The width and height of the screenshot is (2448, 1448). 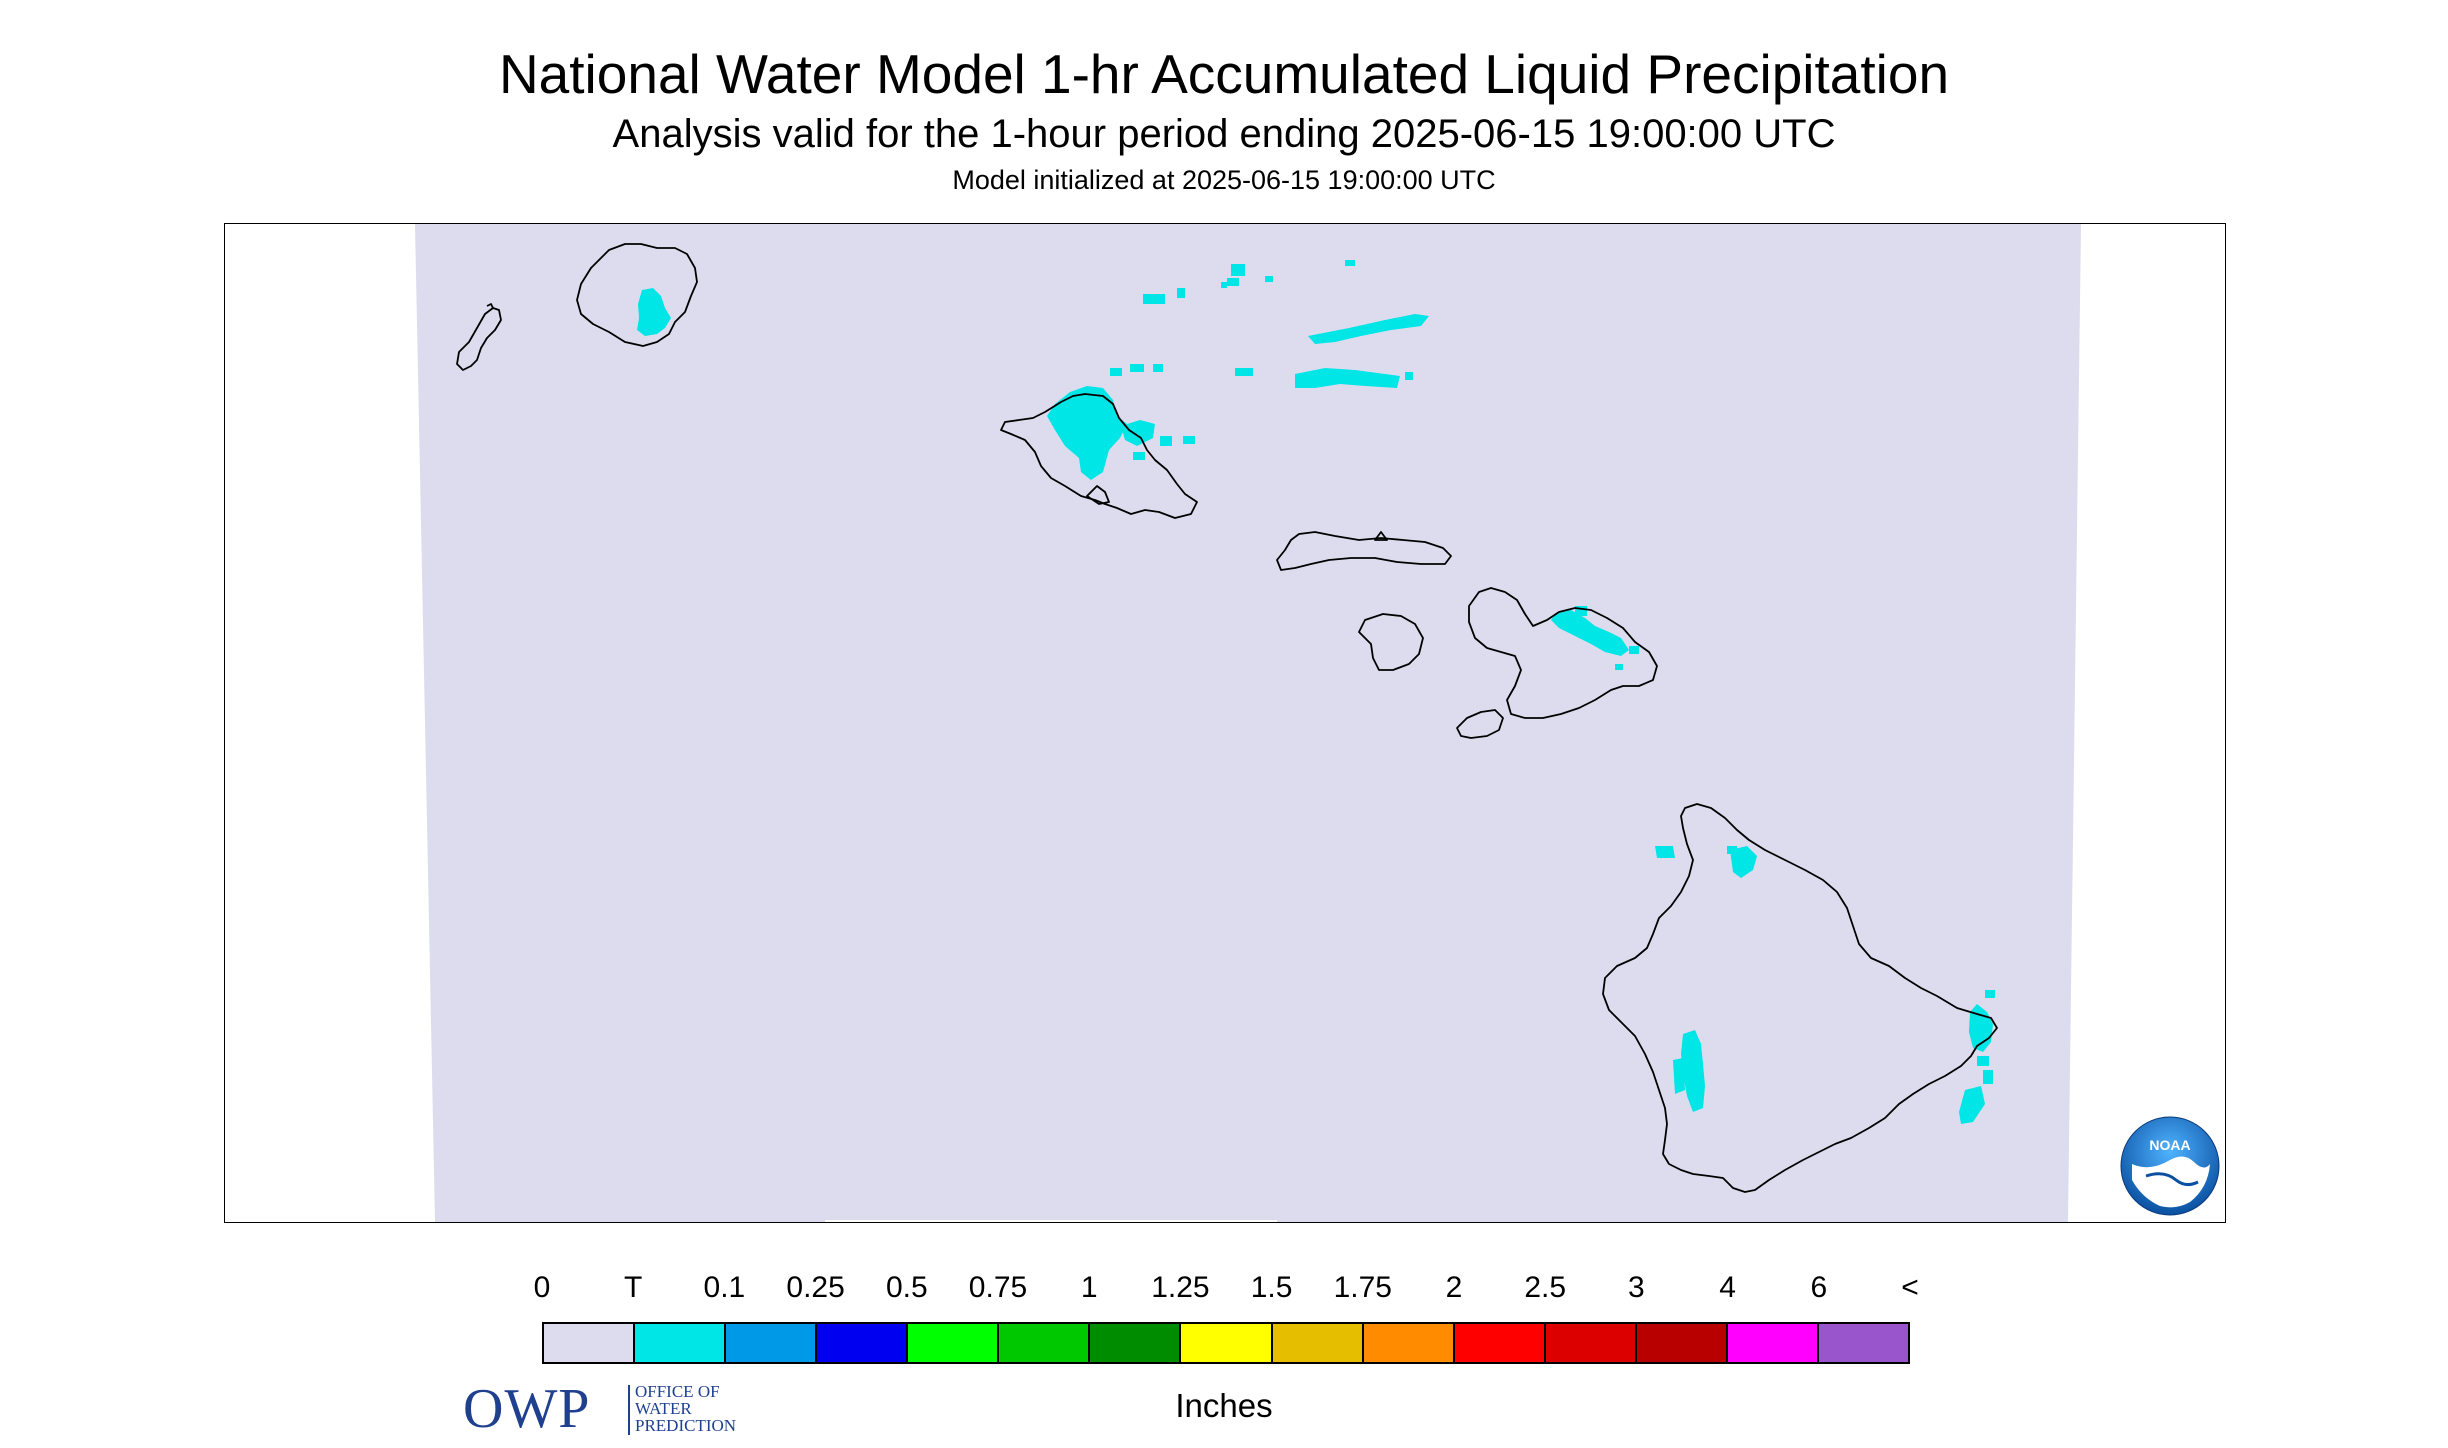 What do you see at coordinates (724, 1287) in the screenshot?
I see `legend-label: 0.1` at bounding box center [724, 1287].